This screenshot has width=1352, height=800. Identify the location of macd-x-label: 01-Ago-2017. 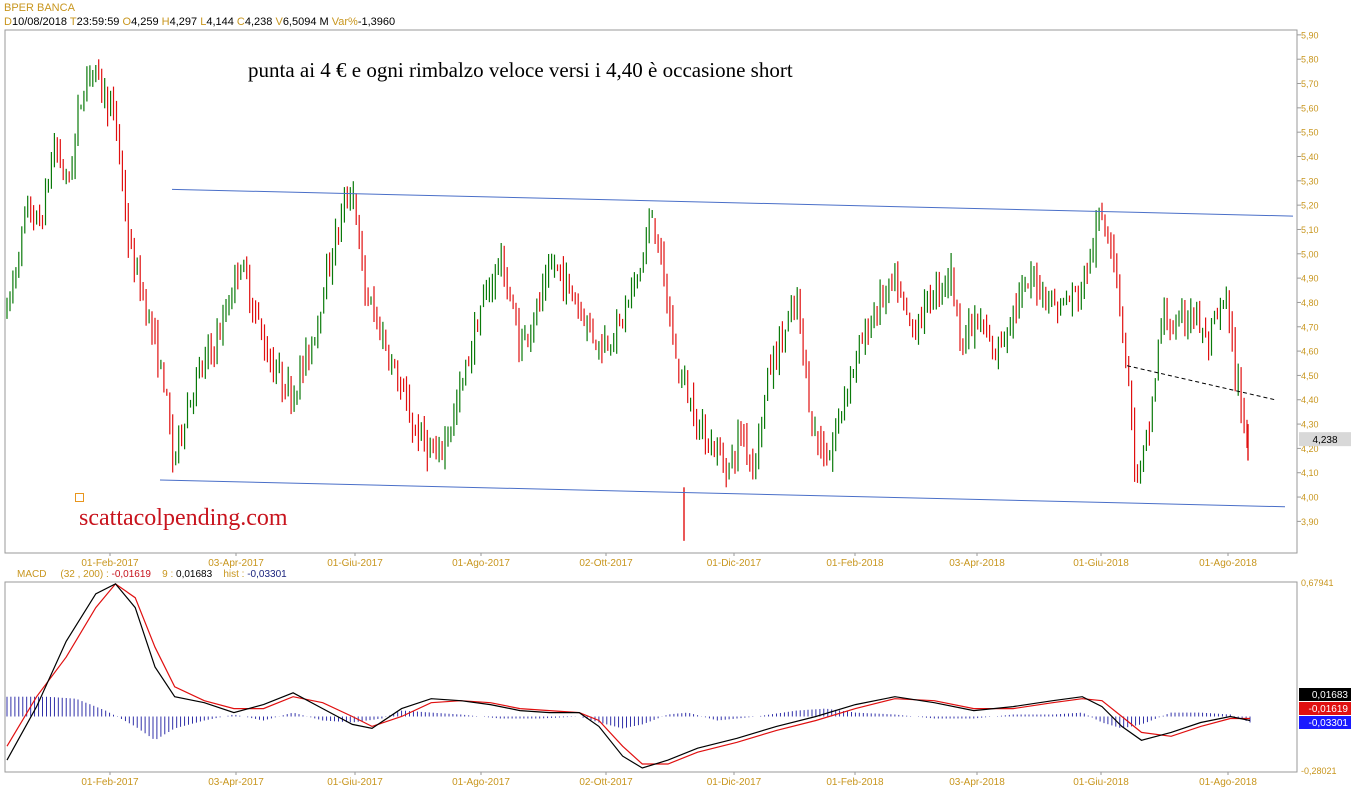
(481, 782).